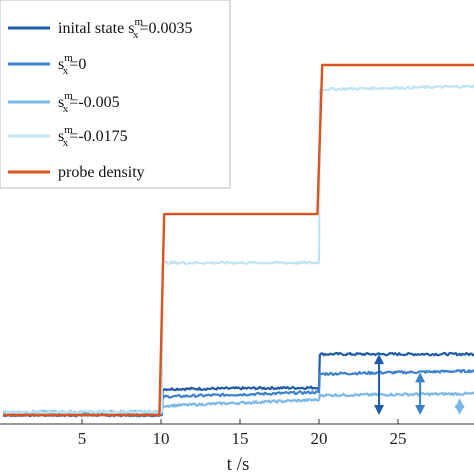 The image size is (474, 474). I want to click on legend-entry-2: sm x=-0.005, so click(64, 102).